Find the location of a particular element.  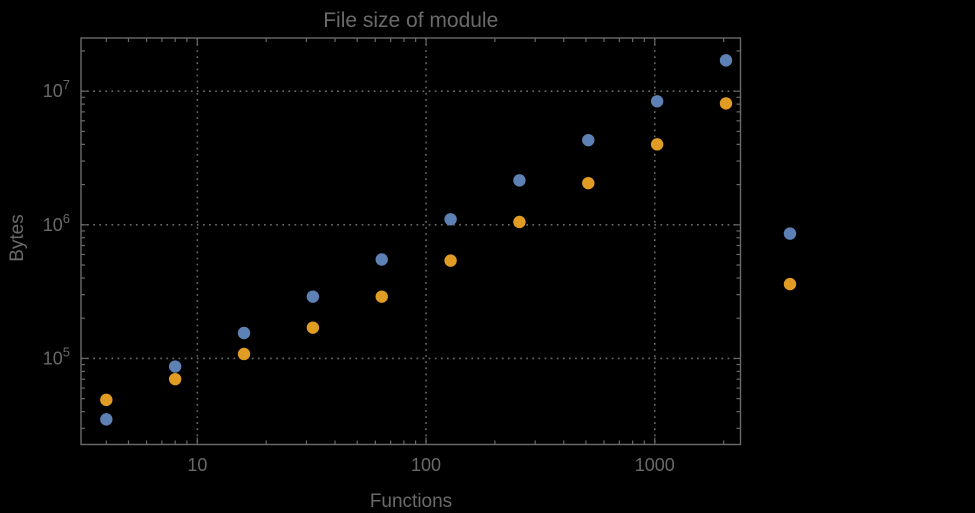

chart-title: File size of module is located at coordinates (410, 20).